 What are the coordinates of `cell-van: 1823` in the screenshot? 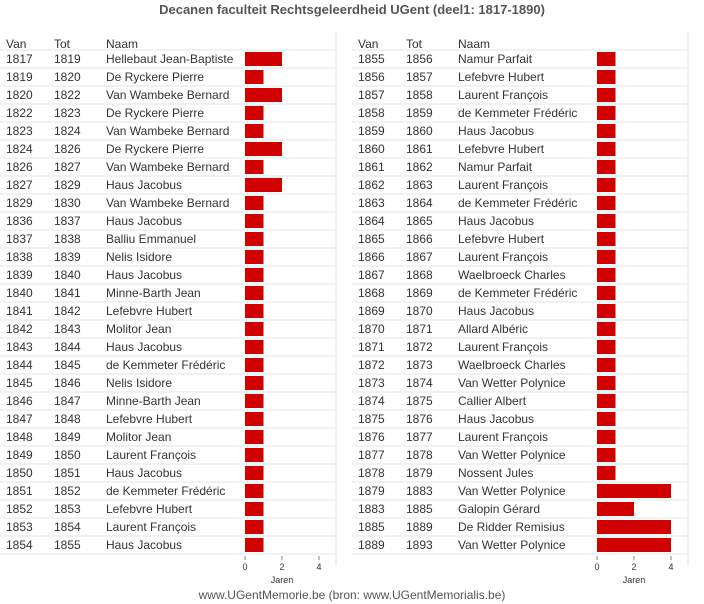 It's located at (19, 131).